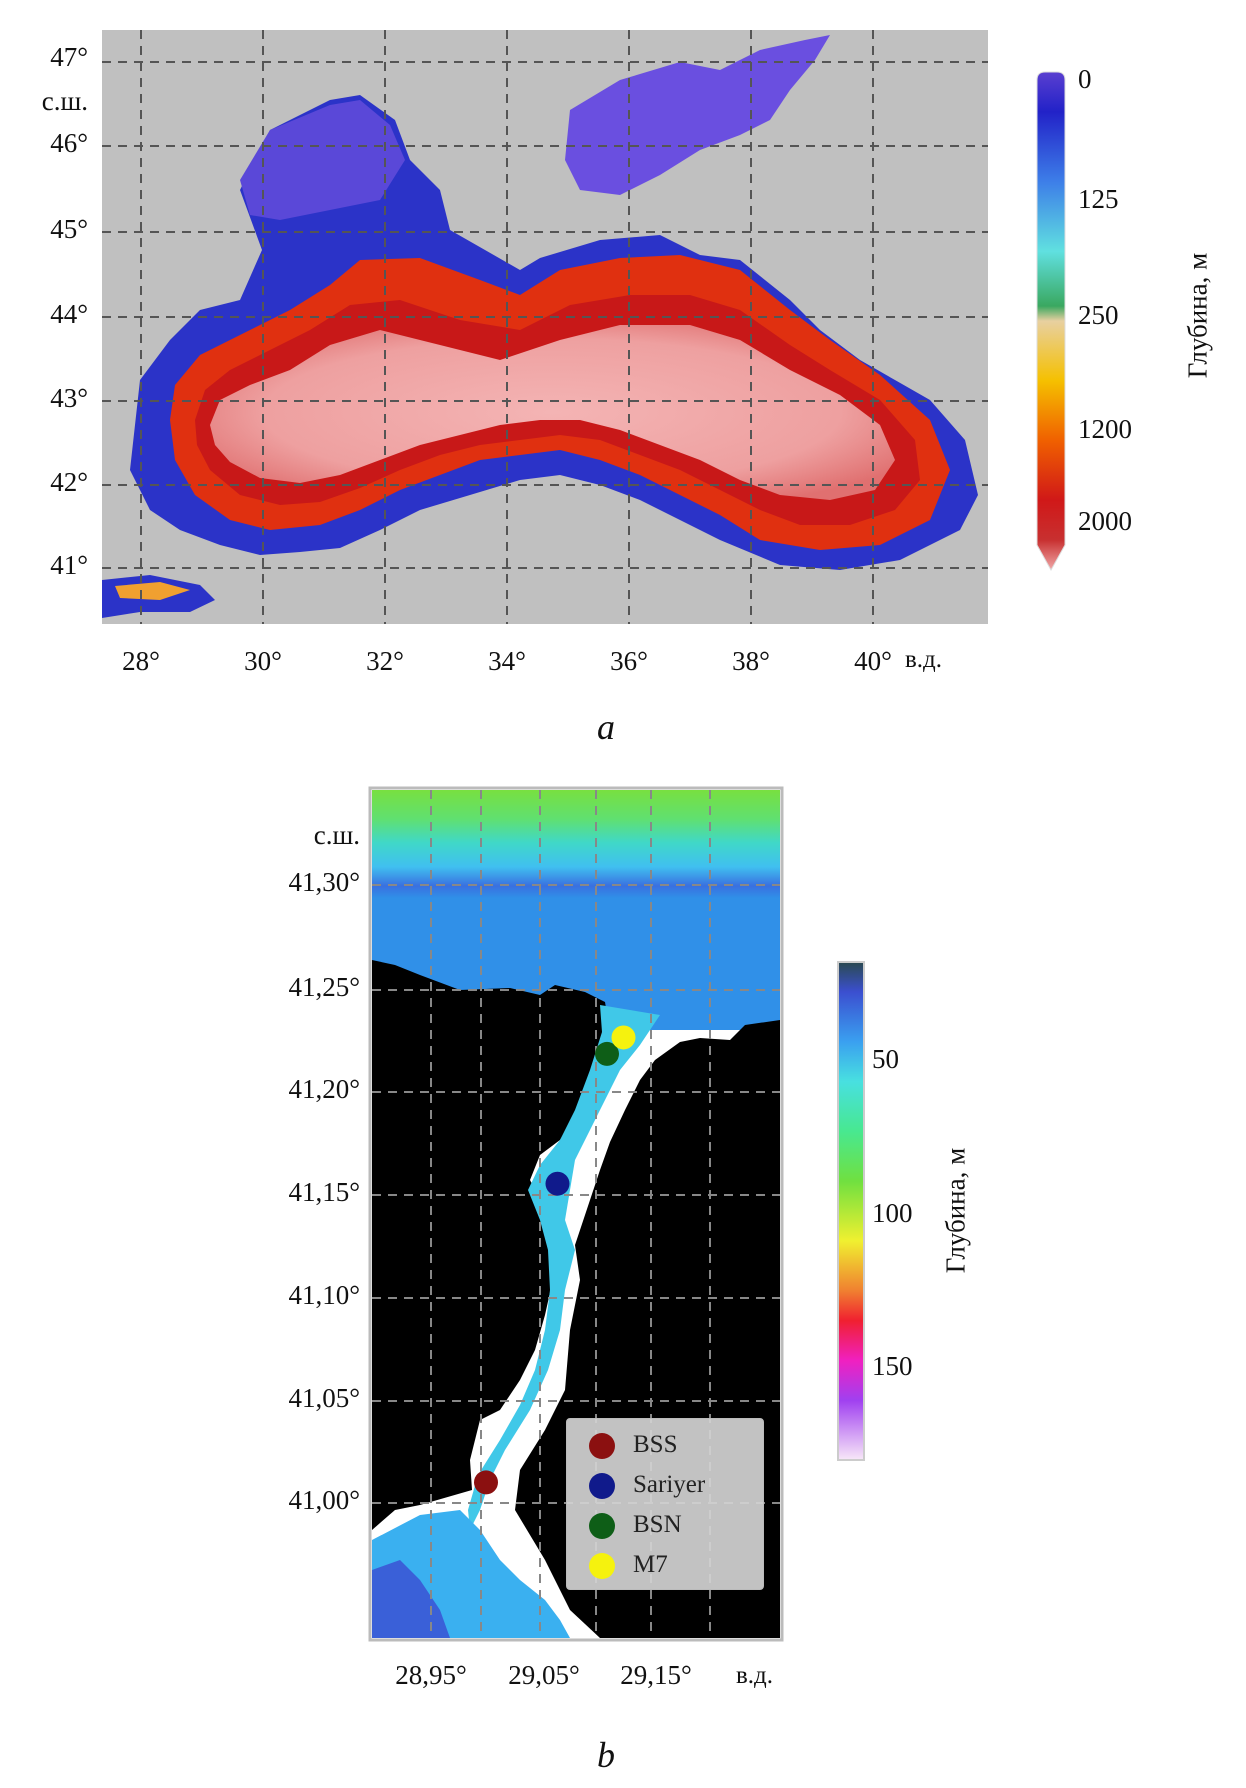  What do you see at coordinates (64, 101) in the screenshot?
I see `lat-unit-a: с.ш.` at bounding box center [64, 101].